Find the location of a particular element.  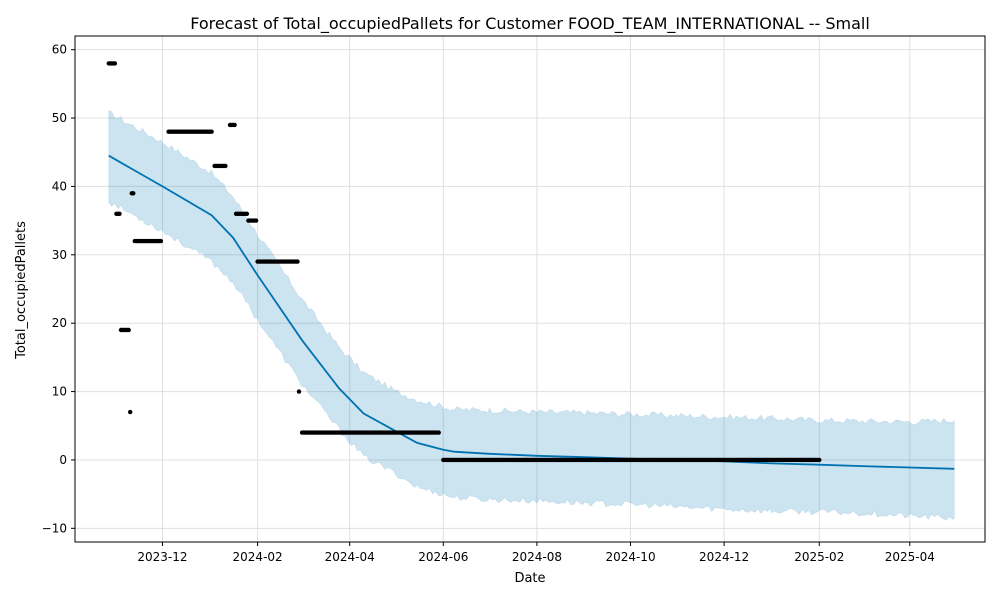

y-axis-label: Total_occupiedPallets is located at coordinates (21, 290).